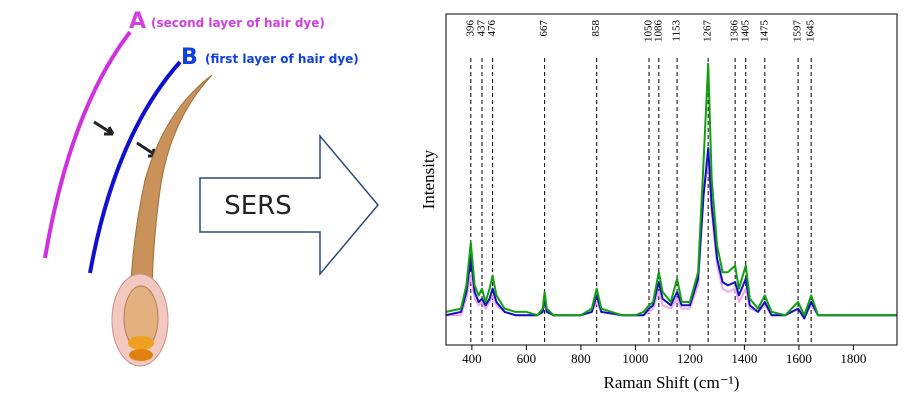  Describe the element at coordinates (282, 59) in the screenshot. I see `caption-b: (first layer of hair dye)` at that location.